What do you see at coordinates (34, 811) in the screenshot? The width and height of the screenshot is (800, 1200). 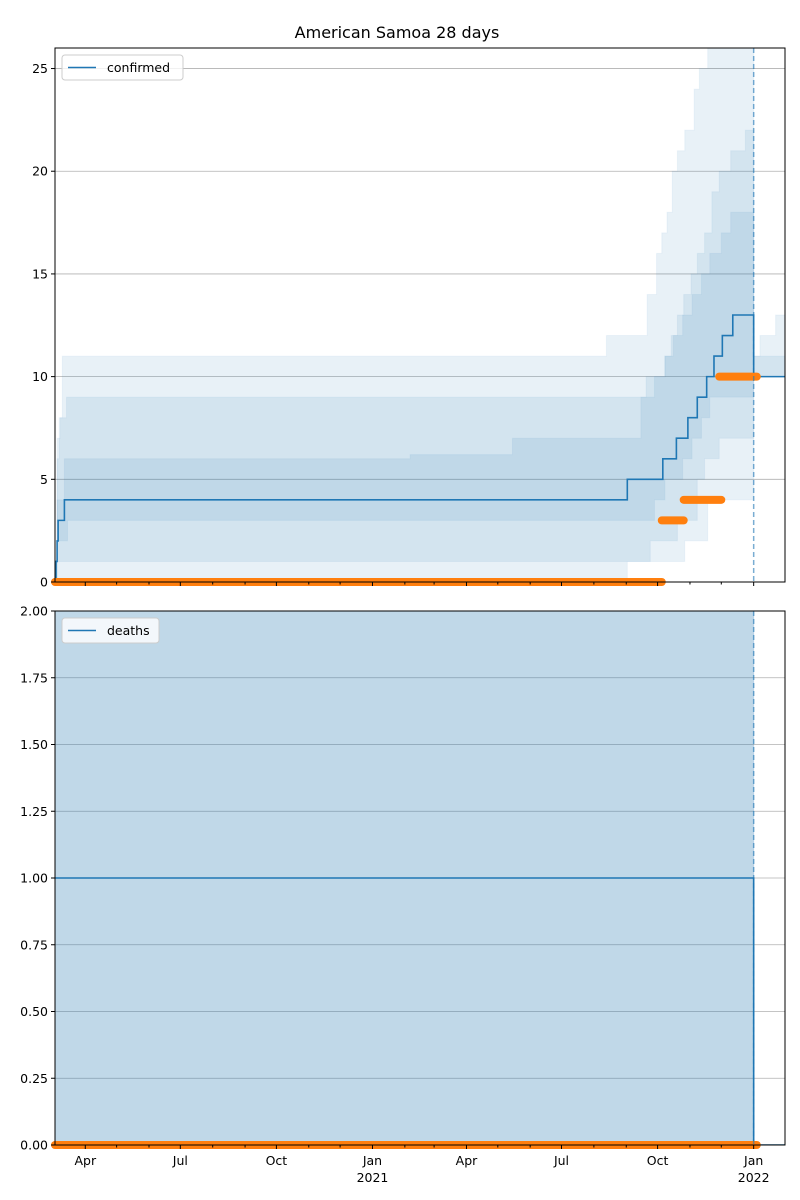 I see `y-tick-label: 1.25` at bounding box center [34, 811].